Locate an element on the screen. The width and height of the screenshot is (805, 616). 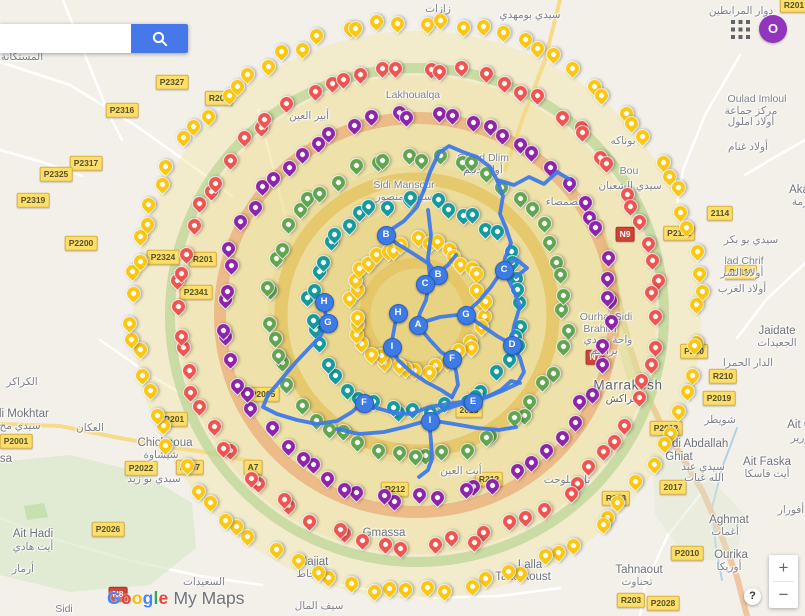
logo-letter: l is located at coordinates (156, 598).